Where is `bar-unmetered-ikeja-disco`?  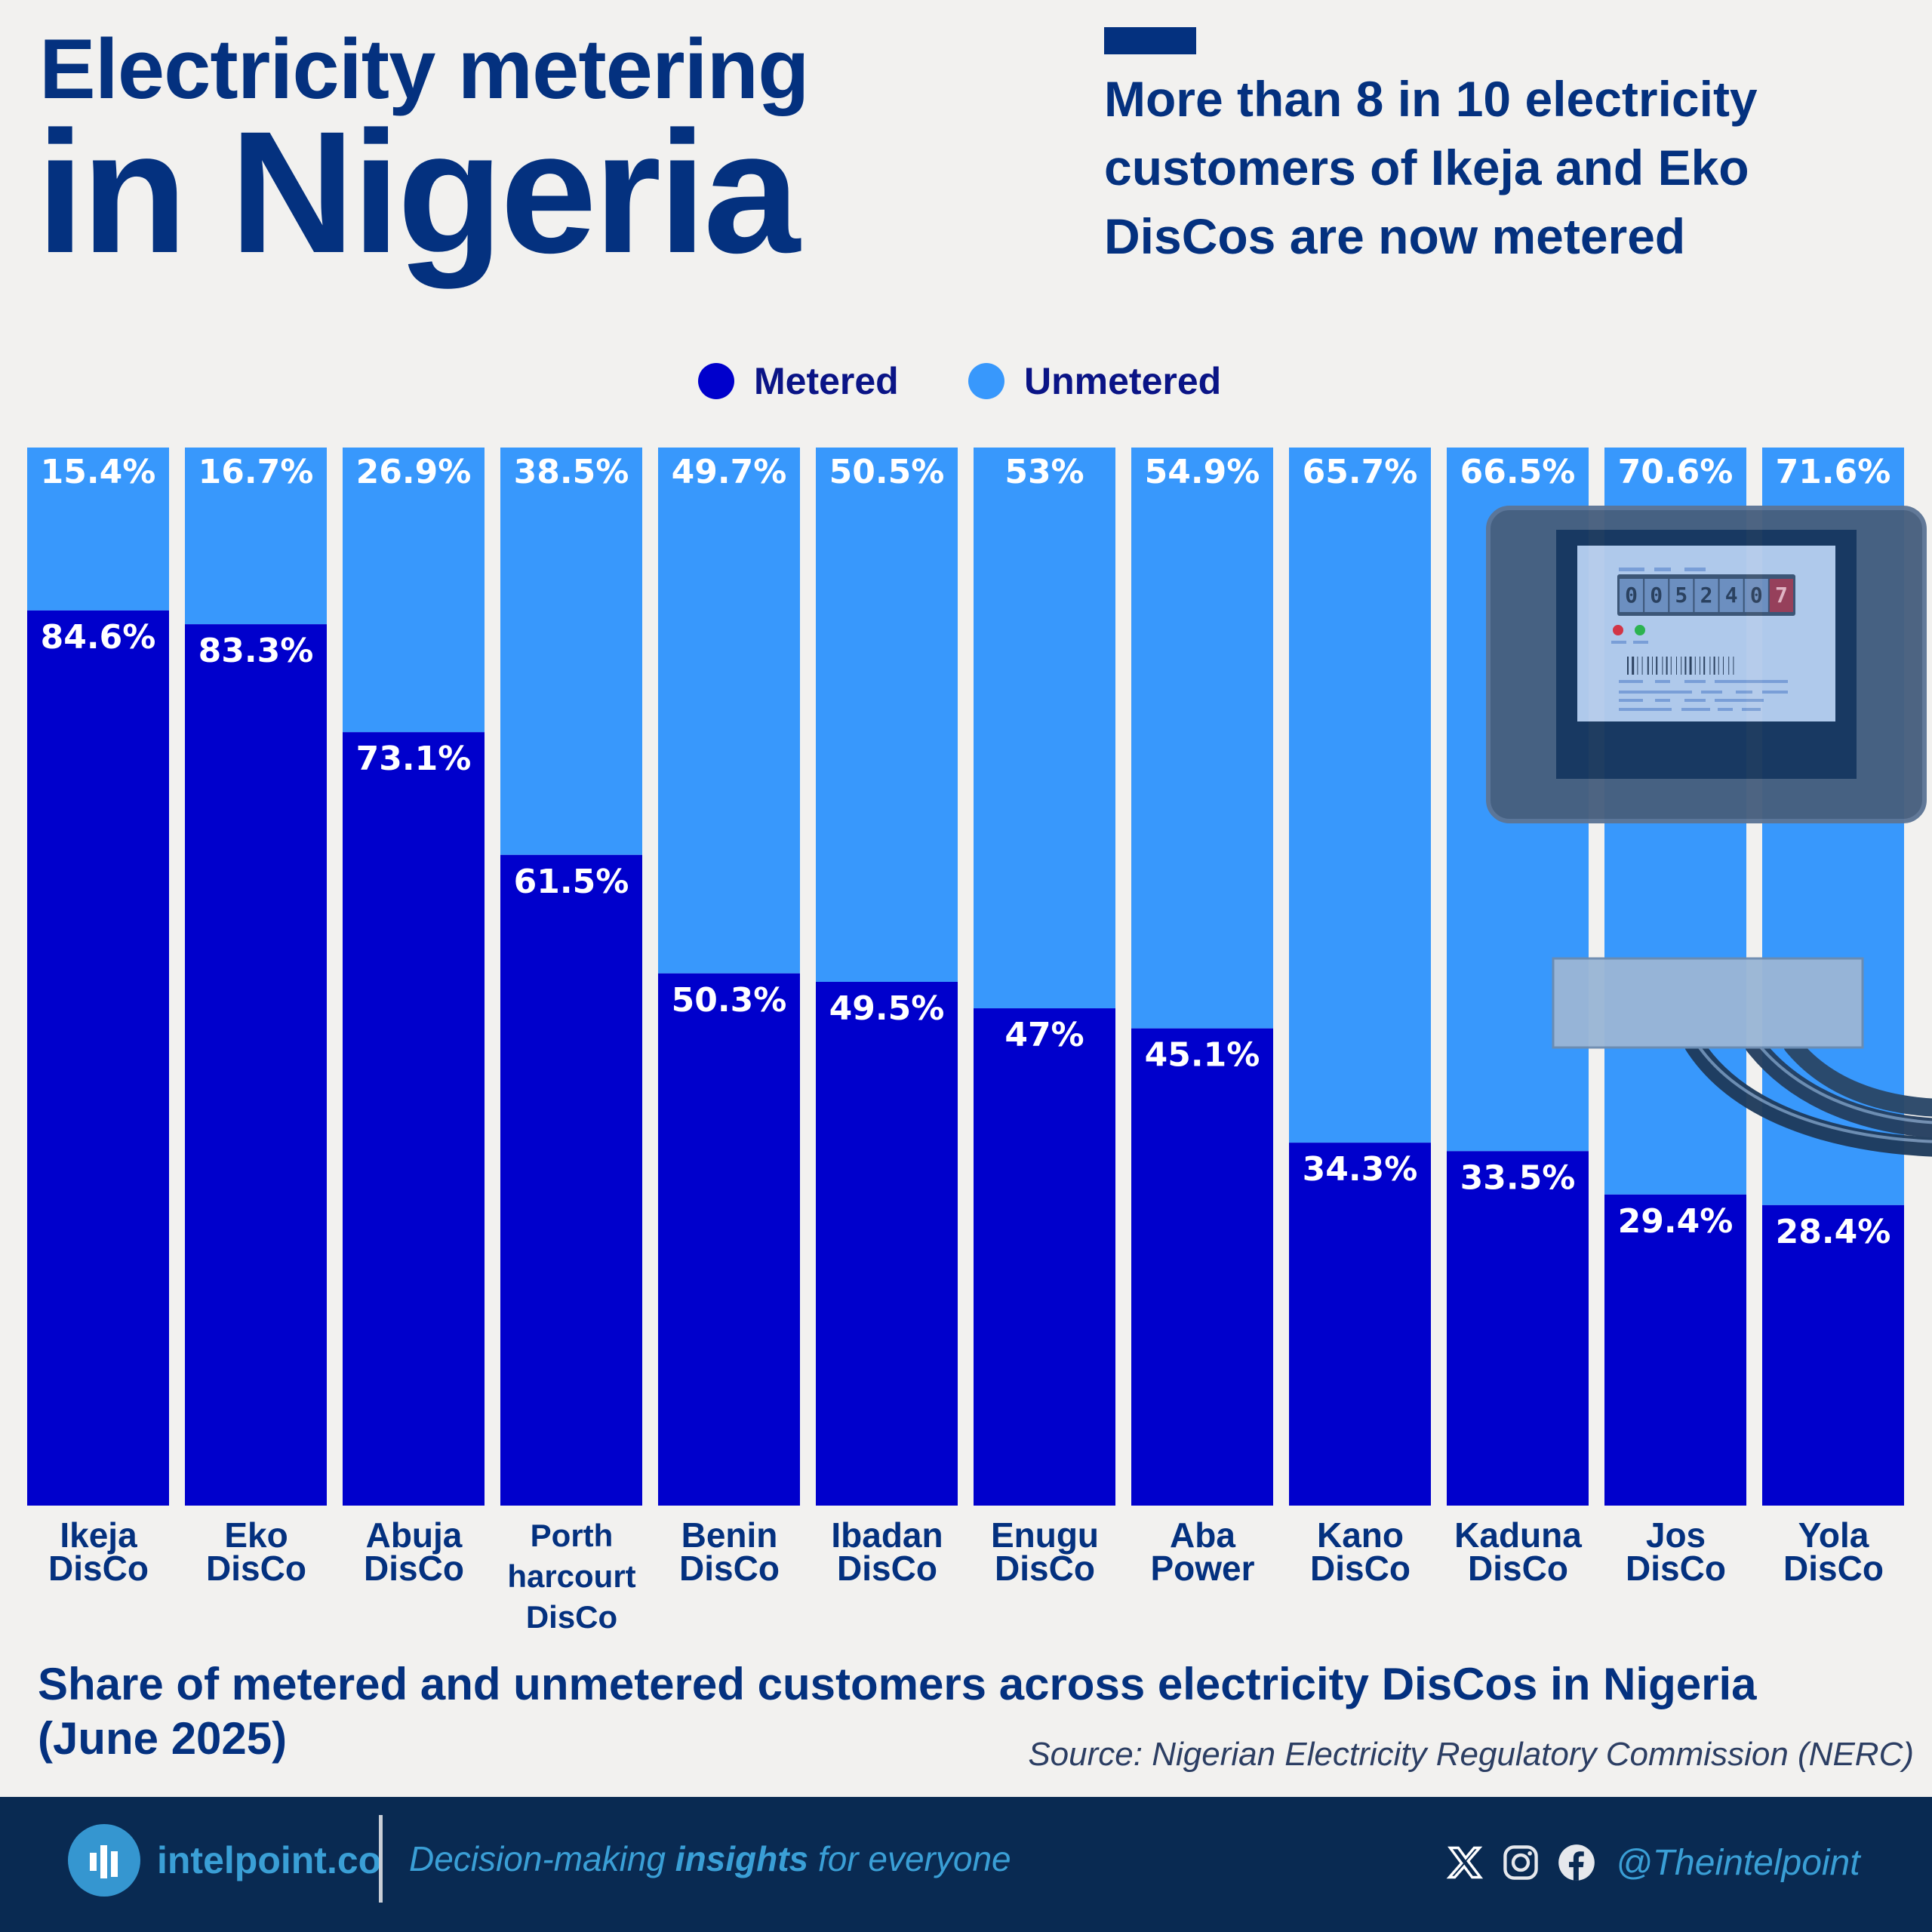
bar-unmetered-ikeja-disco is located at coordinates (98, 529).